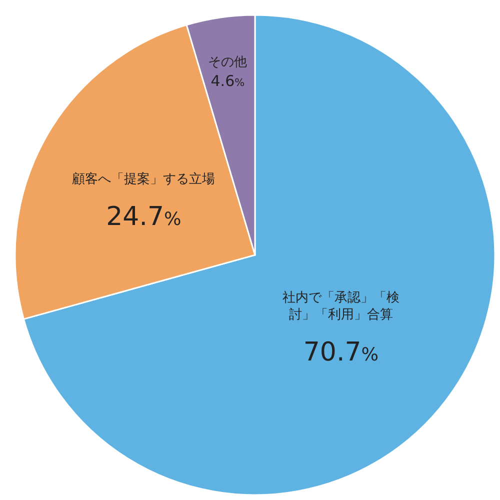 The width and height of the screenshot is (500, 500). What do you see at coordinates (227, 81) in the screenshot?
I see `data-label: 4.6%` at bounding box center [227, 81].